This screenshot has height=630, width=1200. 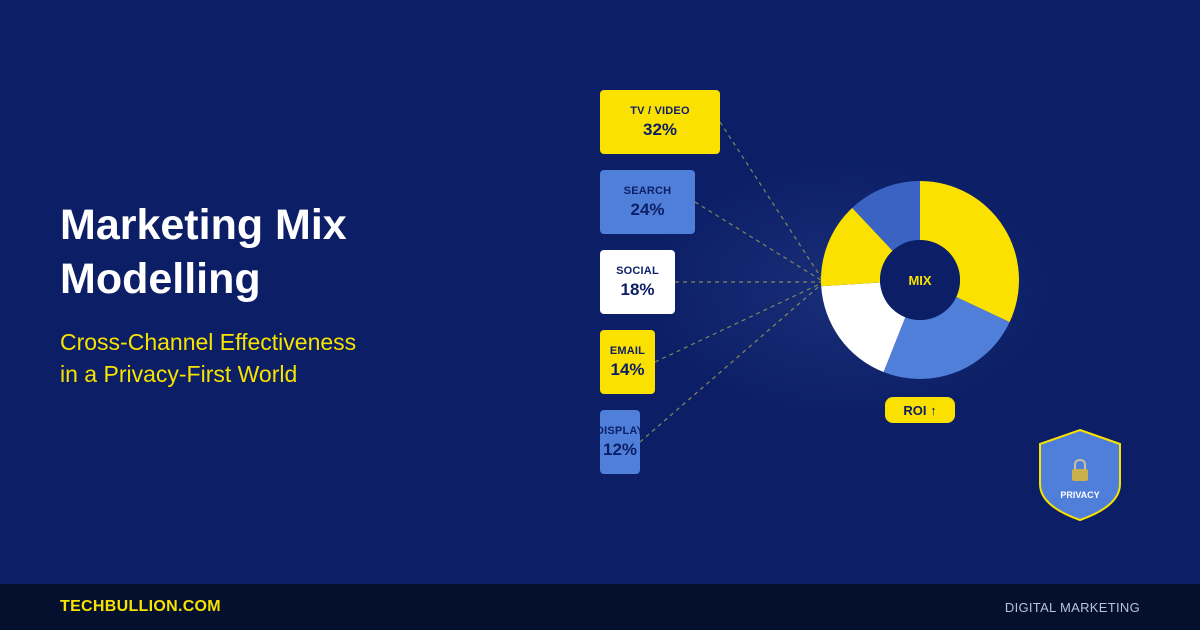 What do you see at coordinates (620, 449) in the screenshot?
I see `channel-pct: 12%` at bounding box center [620, 449].